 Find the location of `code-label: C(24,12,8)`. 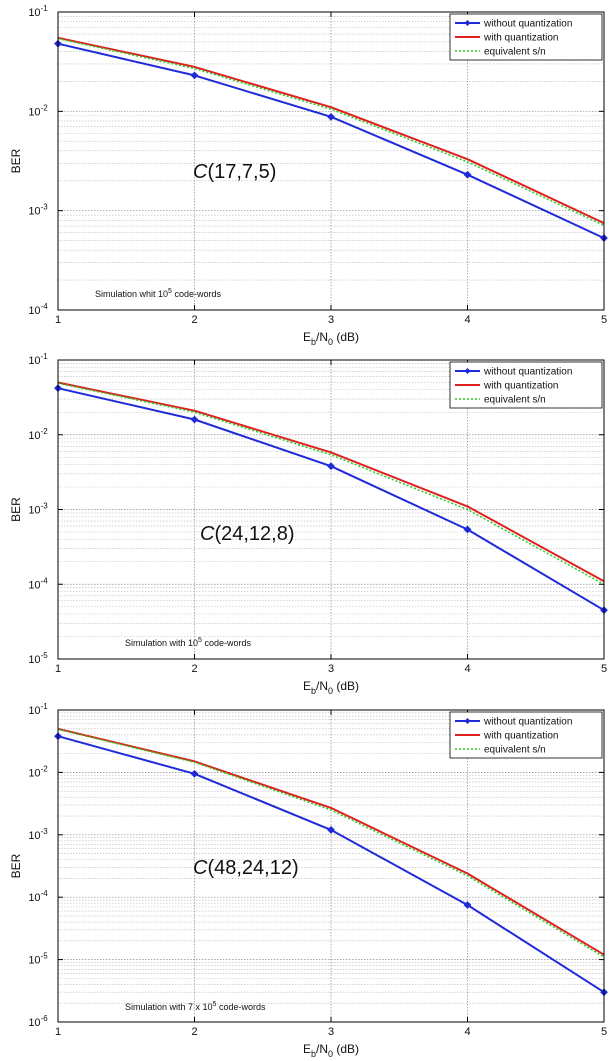

code-label: C(24,12,8) is located at coordinates (247, 534).